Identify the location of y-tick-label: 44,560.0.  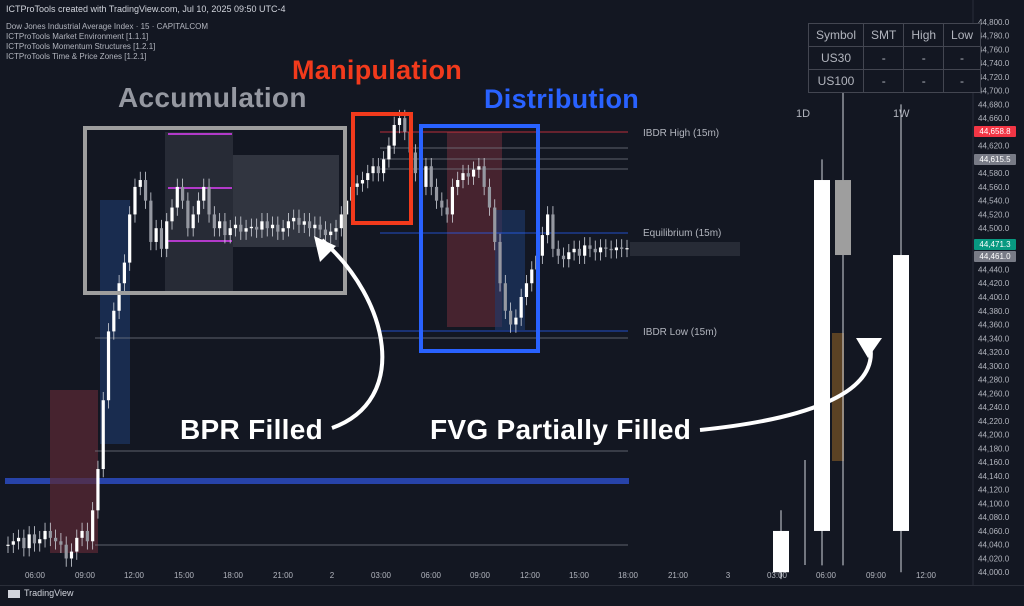
(994, 187).